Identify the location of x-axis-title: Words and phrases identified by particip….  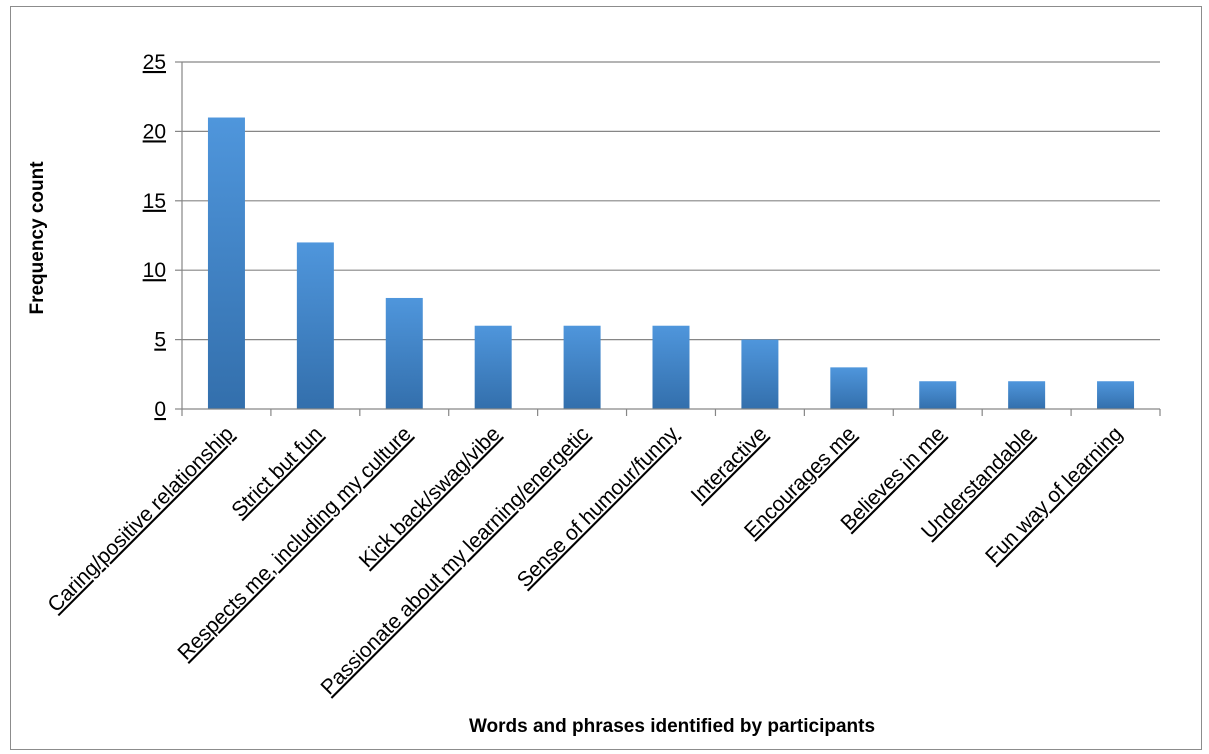
(672, 726).